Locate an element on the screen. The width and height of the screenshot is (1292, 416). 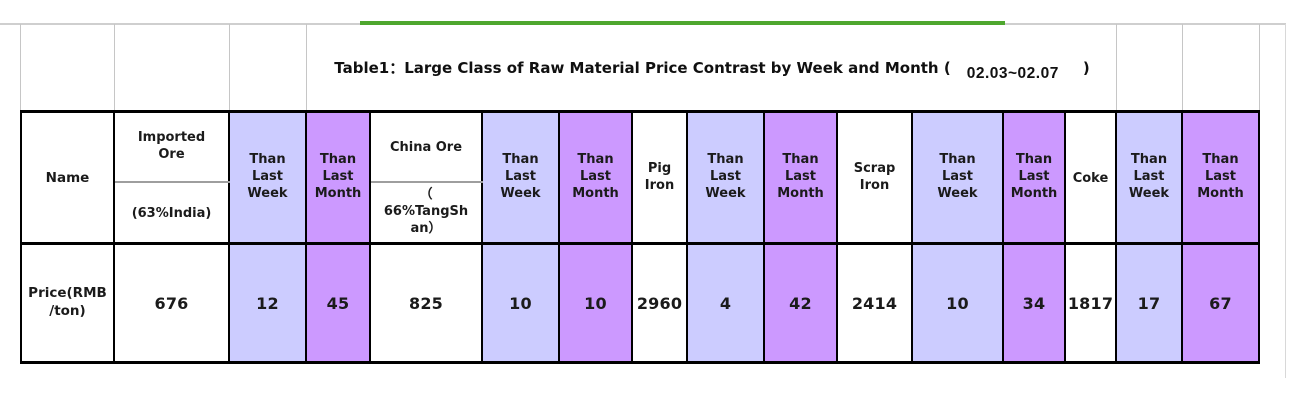
cell-coke-price: 1817 is located at coordinates (1090, 303).